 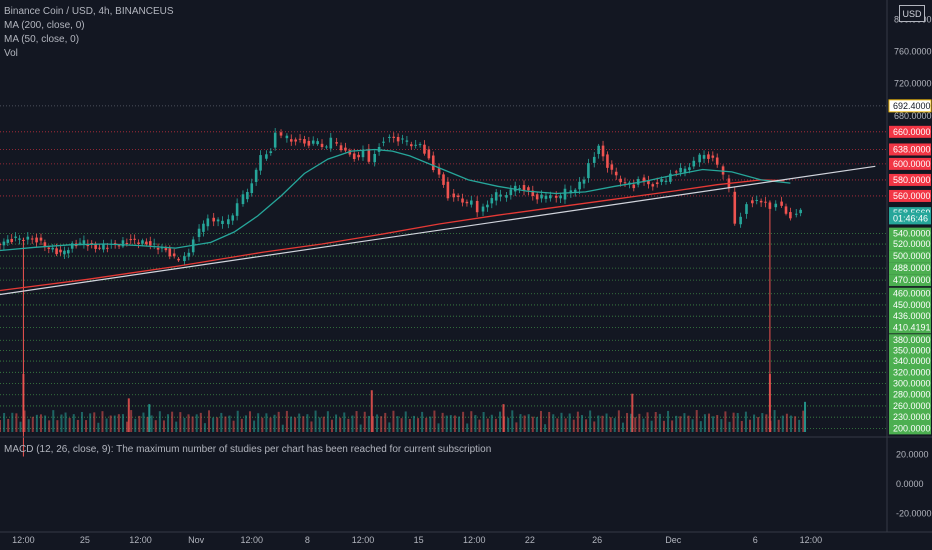 I want to click on ma50-legend: MA (50, close, 0), so click(x=42, y=39).